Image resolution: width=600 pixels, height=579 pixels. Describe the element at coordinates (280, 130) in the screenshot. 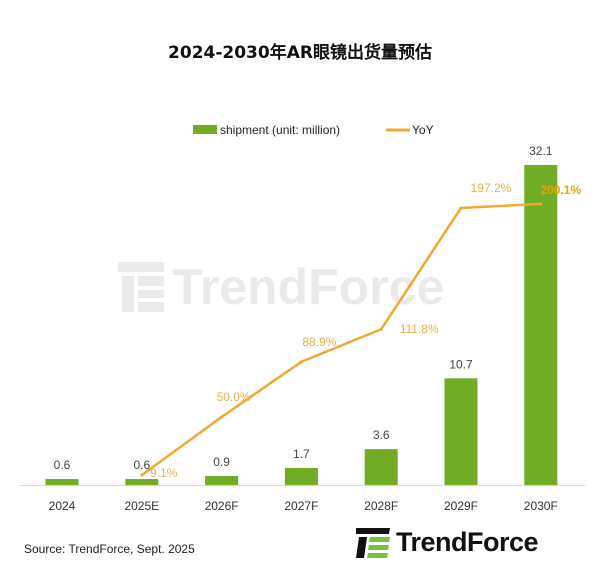

I see `legend-label-shipment: shipment (unit: million)` at that location.